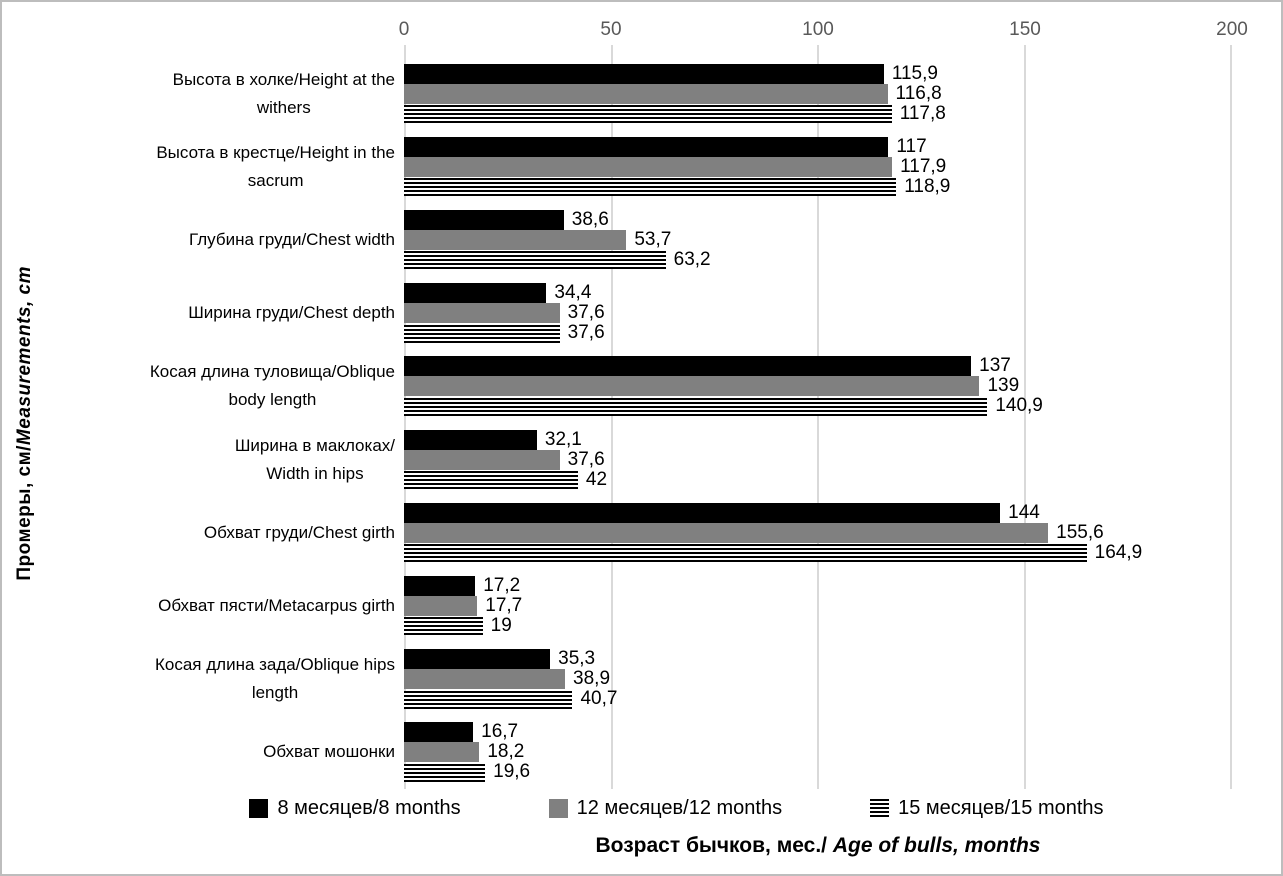  I want to click on category-label-cell: Обхват мошонки, so click(226, 752).